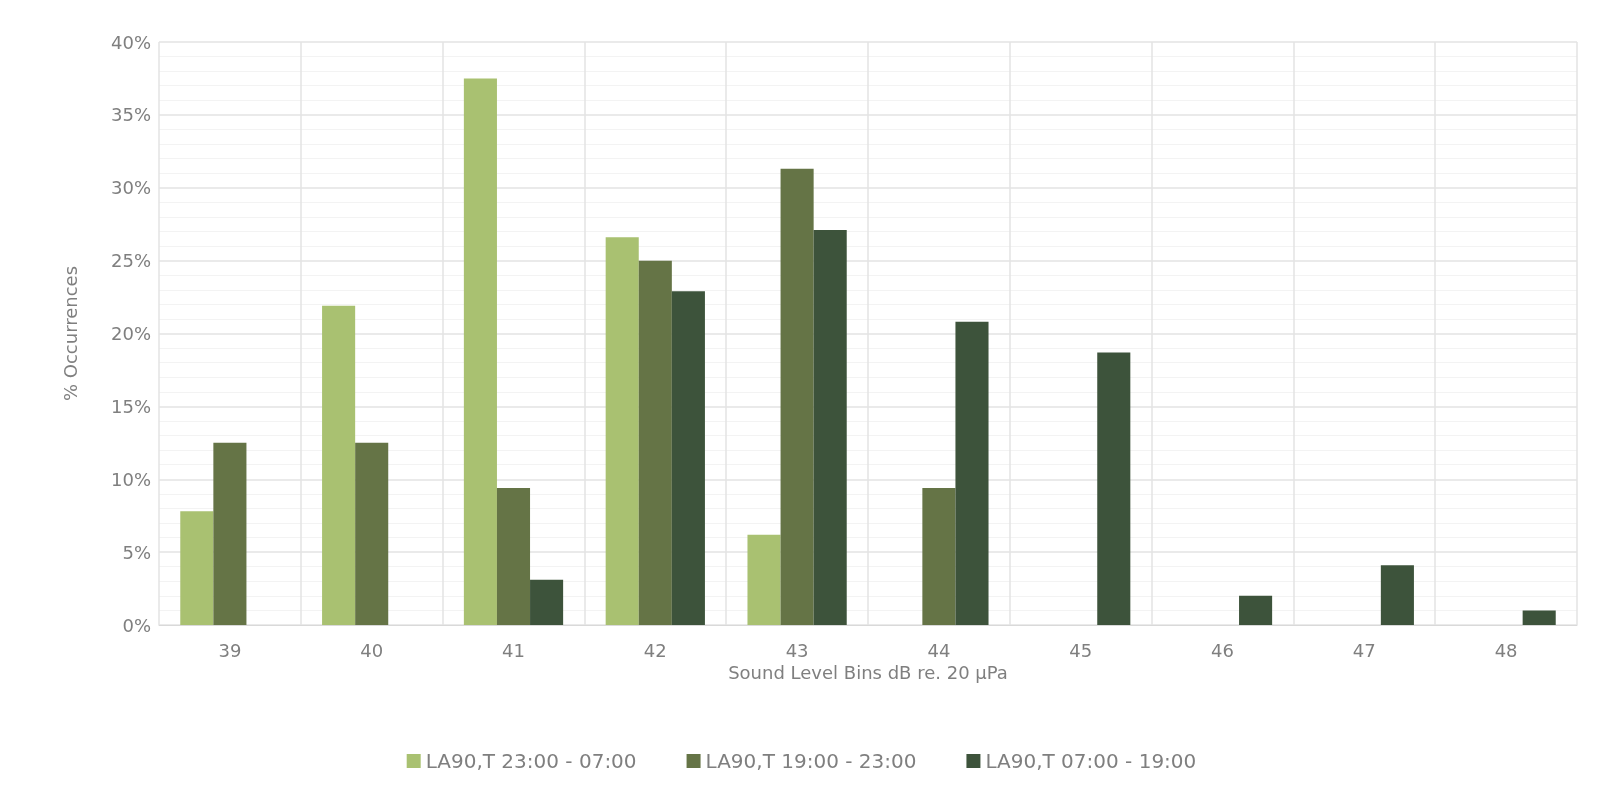  I want to click on y-tick-label: 15%, so click(130, 406).